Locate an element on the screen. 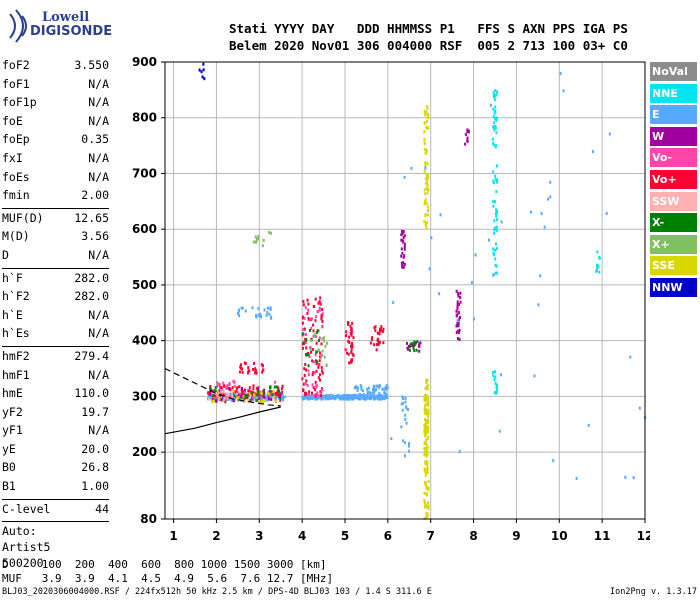 This screenshot has width=700, height=600. parameter-label: foF1 is located at coordinates (16, 83).